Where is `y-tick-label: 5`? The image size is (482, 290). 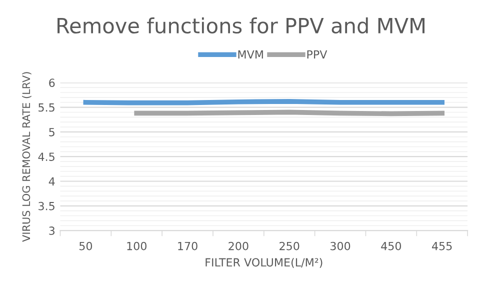
y-tick-label: 5 is located at coordinates (51, 132).